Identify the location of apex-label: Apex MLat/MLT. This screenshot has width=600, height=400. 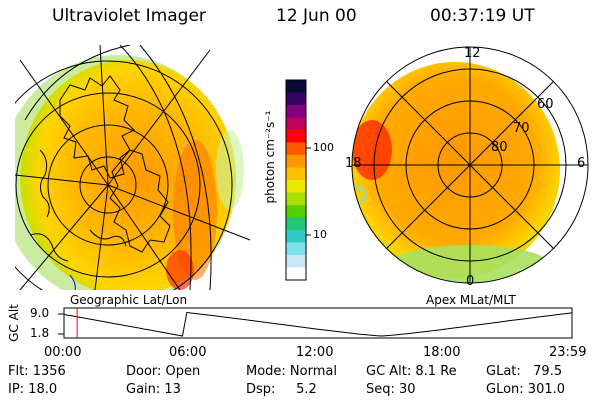
(471, 300).